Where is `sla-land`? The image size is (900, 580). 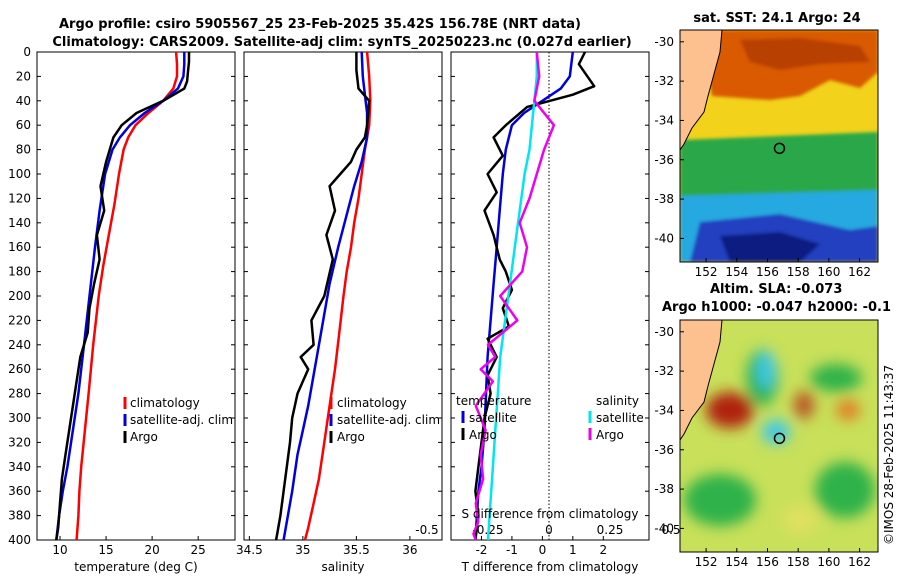 sla-land is located at coordinates (701, 380).